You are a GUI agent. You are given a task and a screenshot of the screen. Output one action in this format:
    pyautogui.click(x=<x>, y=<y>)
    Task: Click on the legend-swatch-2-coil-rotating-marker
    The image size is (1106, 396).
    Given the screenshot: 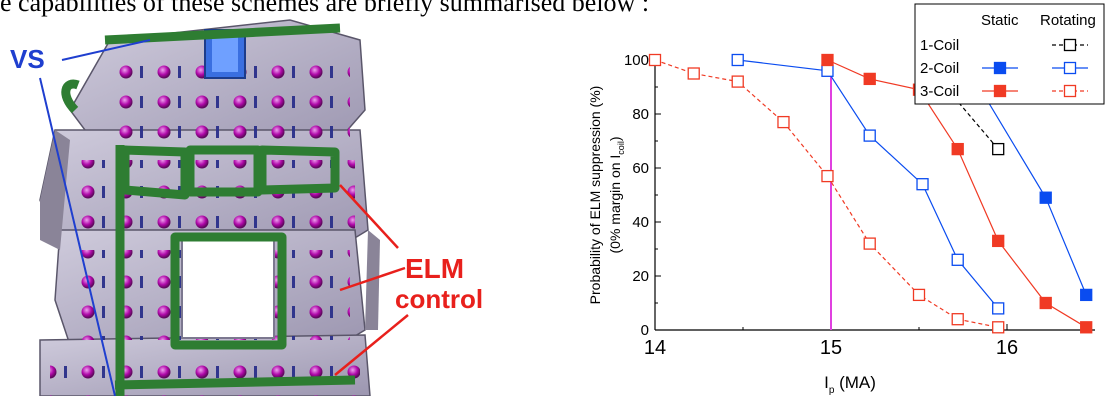 What is the action you would take?
    pyautogui.click(x=1070, y=68)
    